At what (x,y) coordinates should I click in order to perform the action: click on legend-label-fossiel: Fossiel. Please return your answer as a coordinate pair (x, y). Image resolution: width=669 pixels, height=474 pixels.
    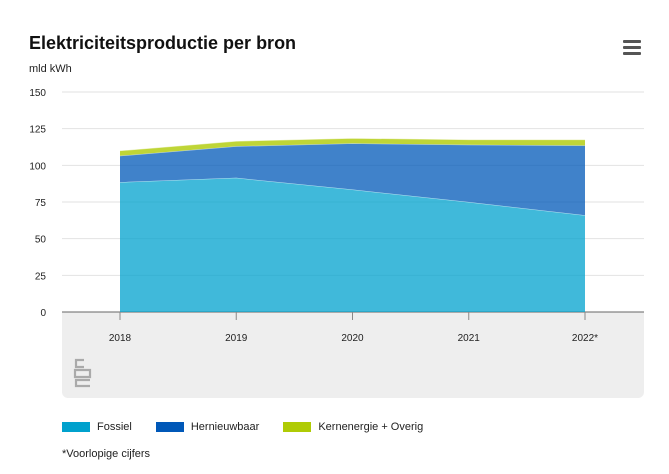
    Looking at the image, I should click on (114, 427).